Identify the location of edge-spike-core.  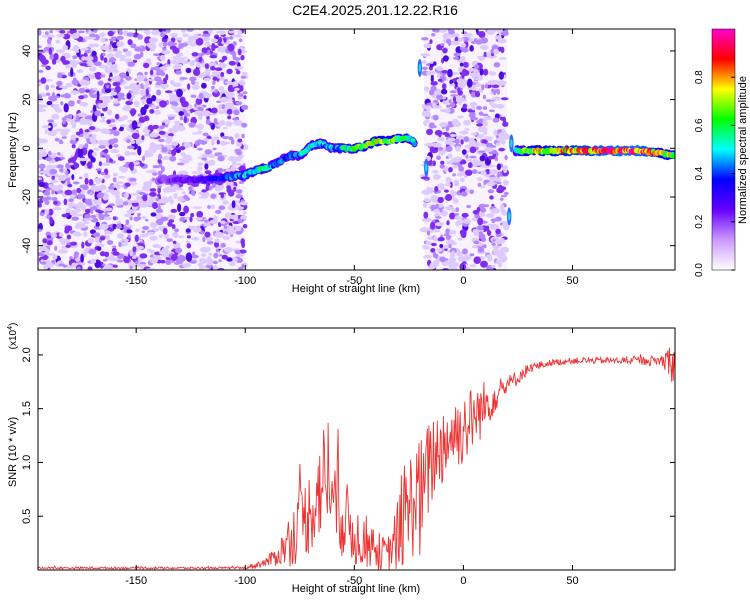
(426, 167).